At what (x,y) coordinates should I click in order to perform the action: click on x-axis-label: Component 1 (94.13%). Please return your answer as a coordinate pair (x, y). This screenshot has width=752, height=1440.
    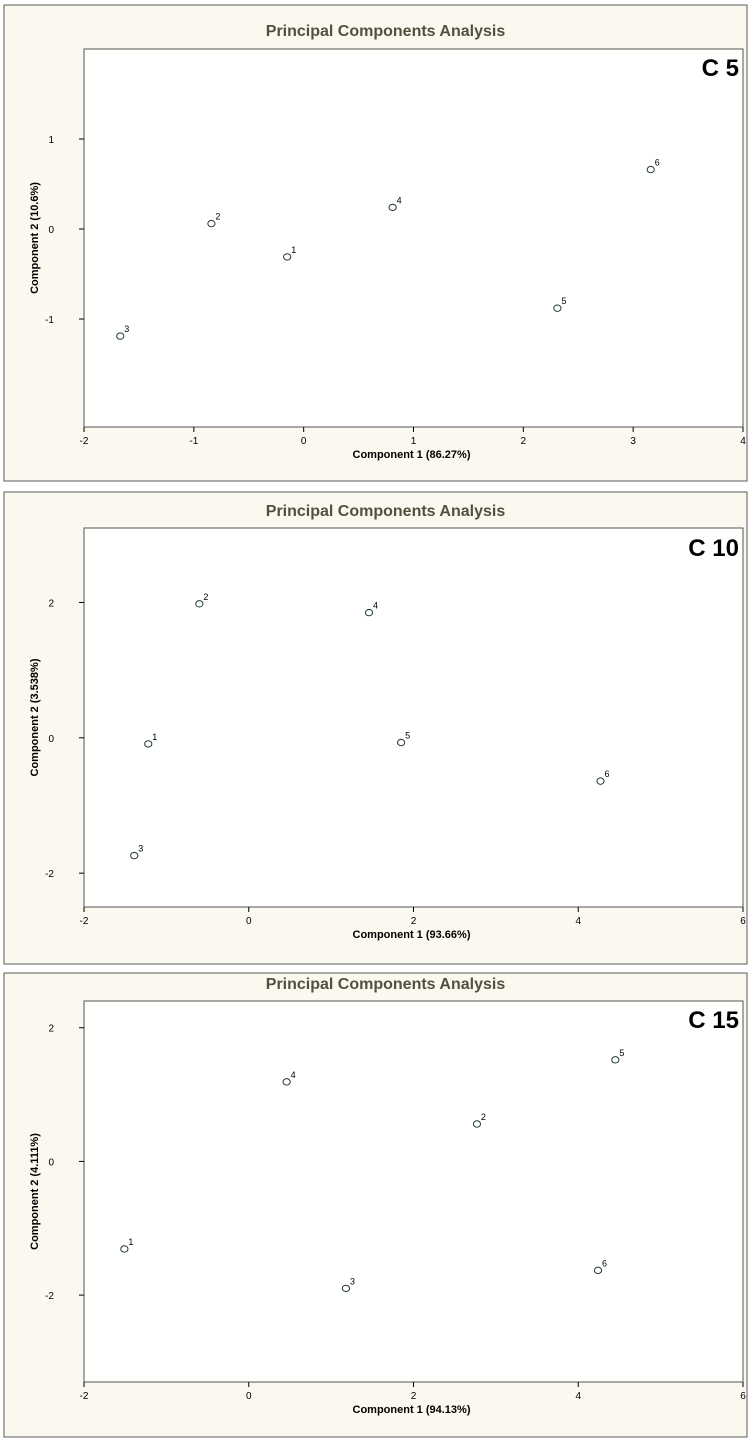
    Looking at the image, I should click on (412, 1410).